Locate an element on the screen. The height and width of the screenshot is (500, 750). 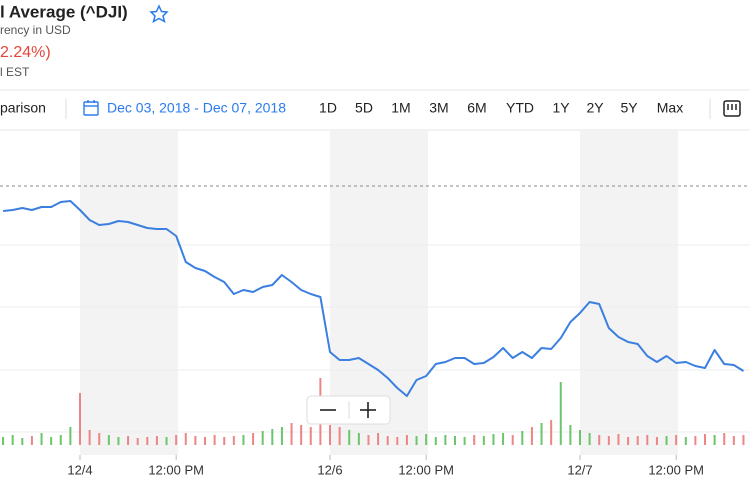
x-tick-label: 12/6 is located at coordinates (329, 469).